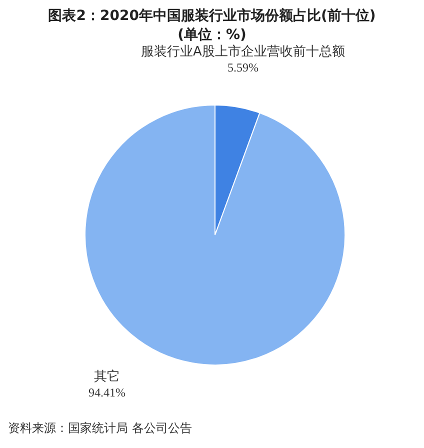 The image size is (424, 448). Describe the element at coordinates (107, 376) in the screenshot. I see `slice-label: 其它` at that location.